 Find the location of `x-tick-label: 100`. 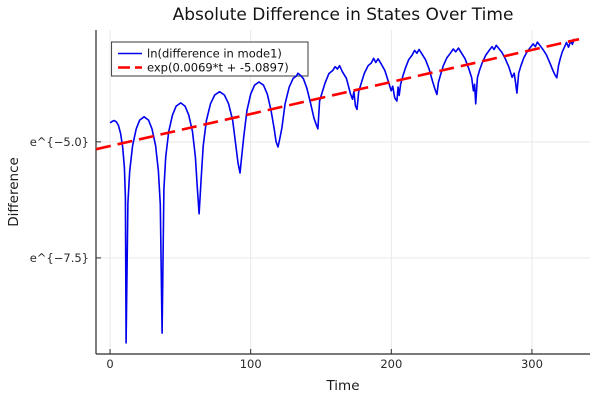

x-tick-label: 100 is located at coordinates (251, 364).